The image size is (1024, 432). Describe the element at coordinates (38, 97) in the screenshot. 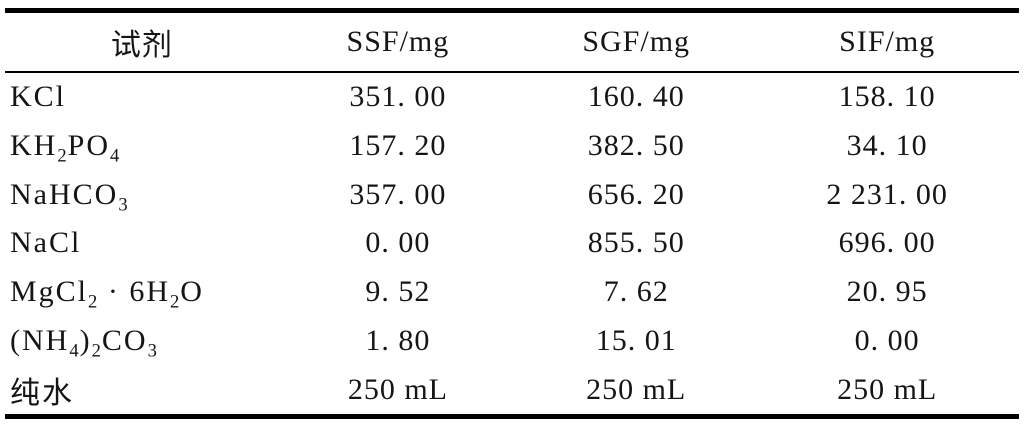

I see `formula-text: KCl` at that location.